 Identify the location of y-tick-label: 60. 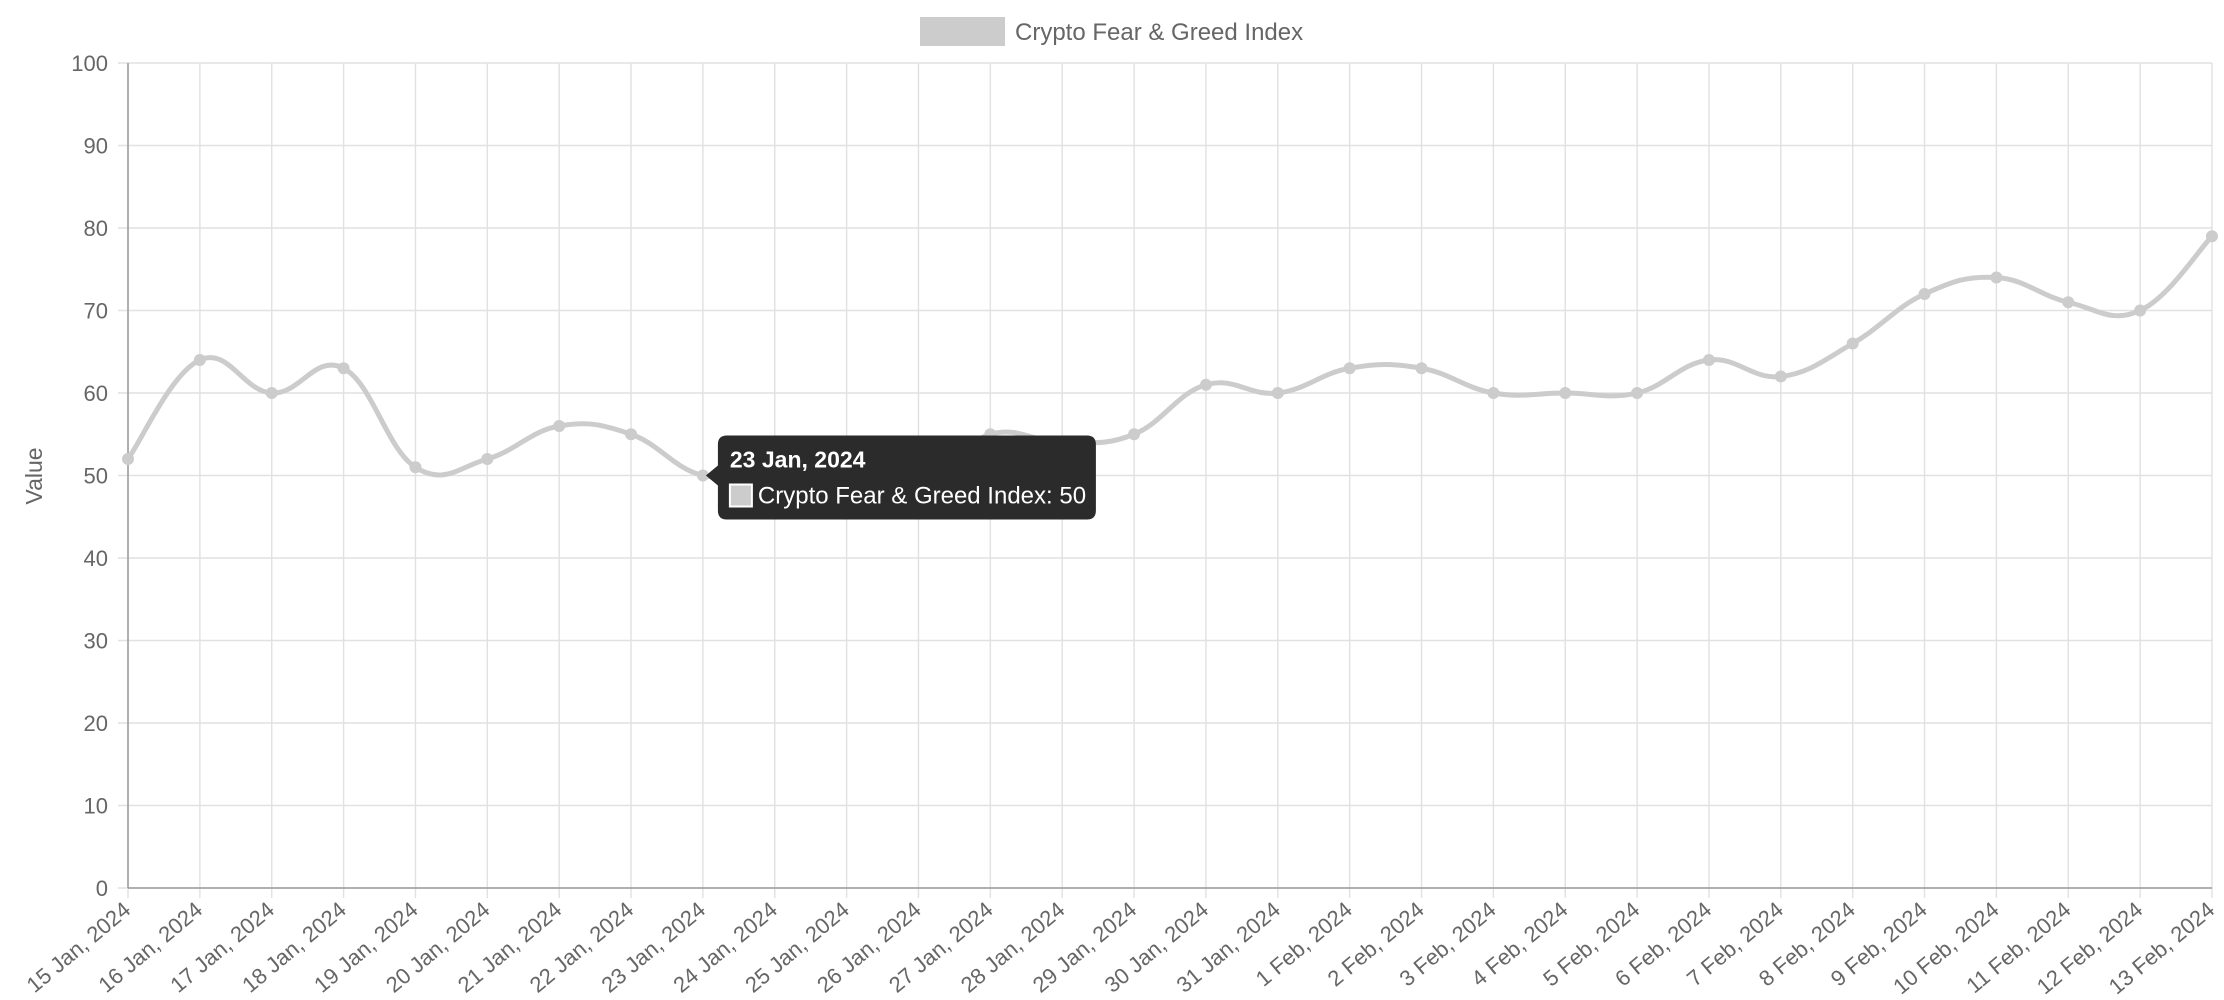
(96, 393).